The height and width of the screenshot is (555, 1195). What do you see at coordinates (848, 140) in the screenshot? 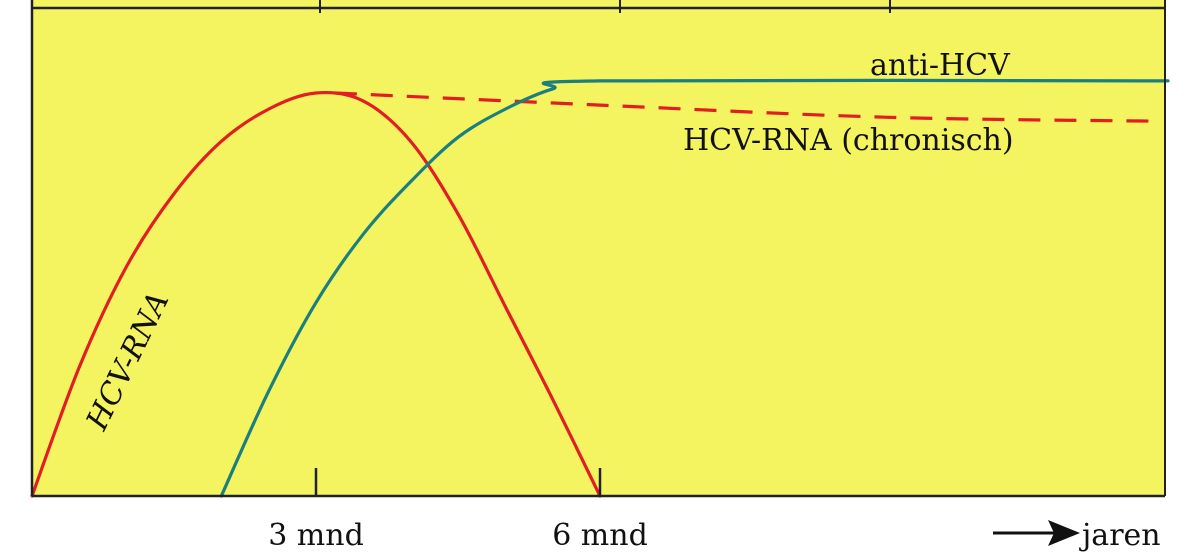
I see `series-label-hcv-rna-chronisch: HCV-RNA (chronisch)` at bounding box center [848, 140].